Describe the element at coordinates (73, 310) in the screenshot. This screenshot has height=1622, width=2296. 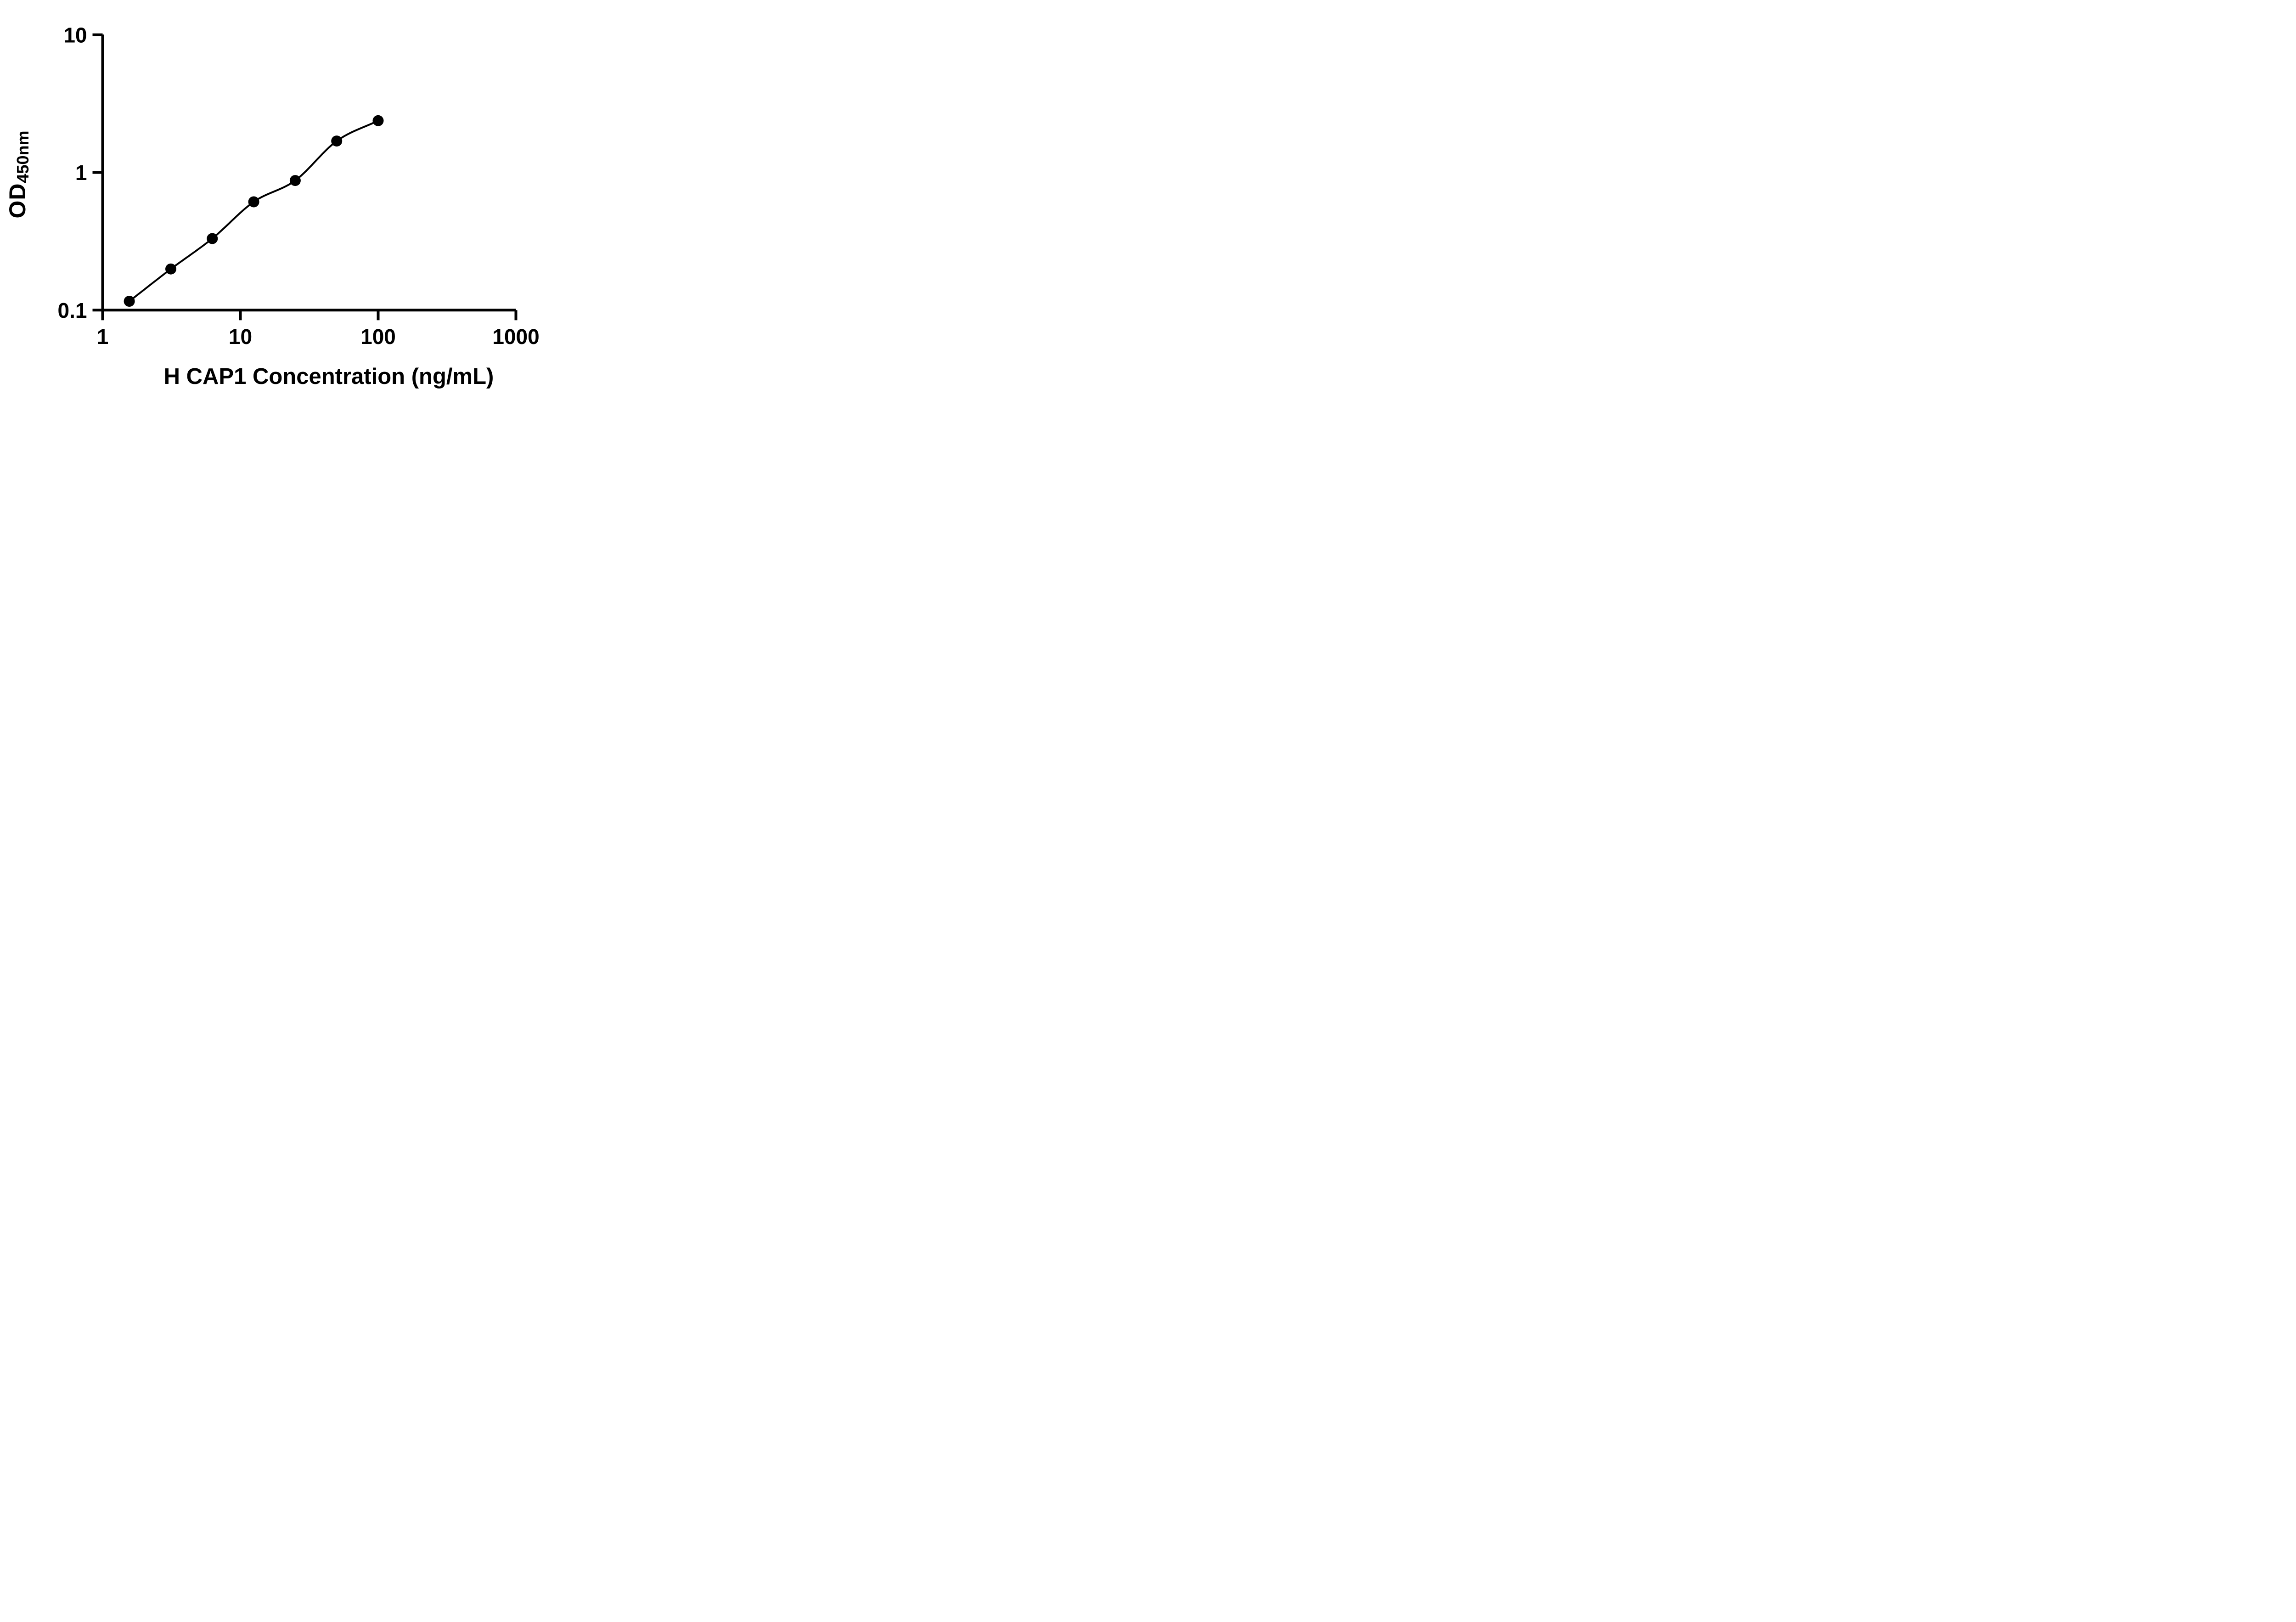
I see `y-tick-label-0.1: 0.1` at that location.